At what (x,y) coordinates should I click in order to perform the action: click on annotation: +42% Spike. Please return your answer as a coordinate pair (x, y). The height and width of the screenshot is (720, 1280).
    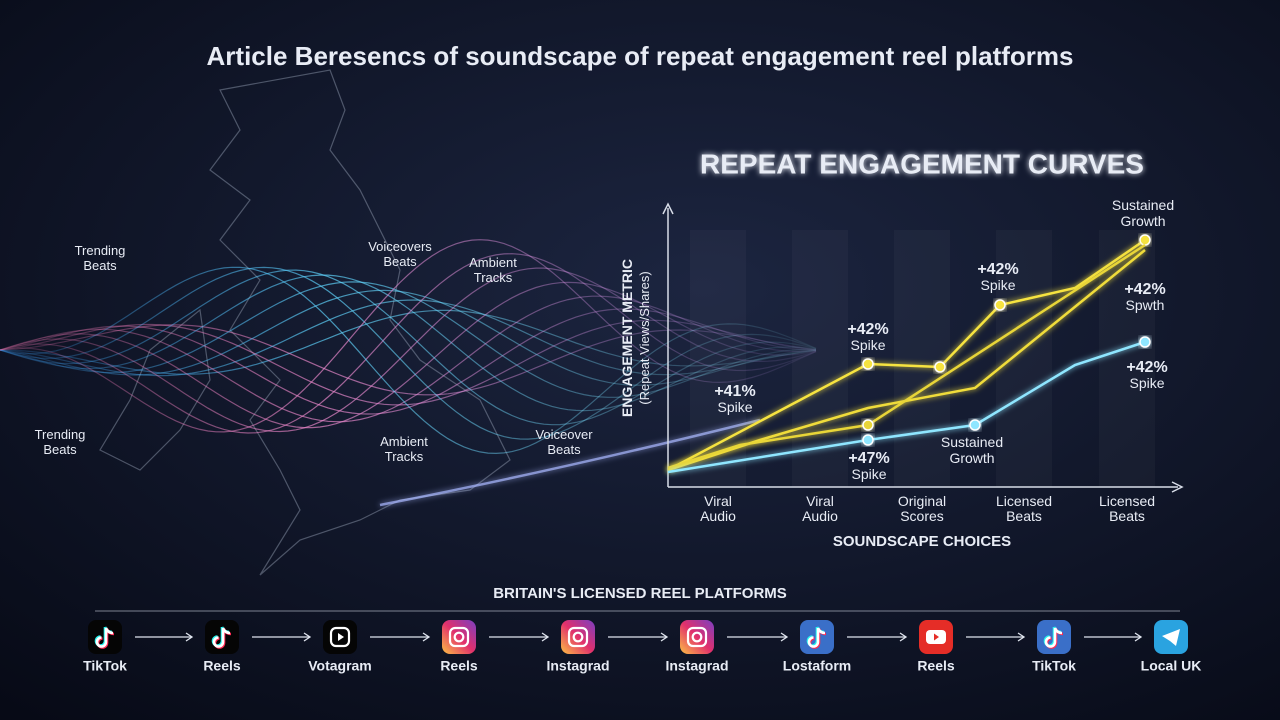
    Looking at the image, I should click on (997, 276).